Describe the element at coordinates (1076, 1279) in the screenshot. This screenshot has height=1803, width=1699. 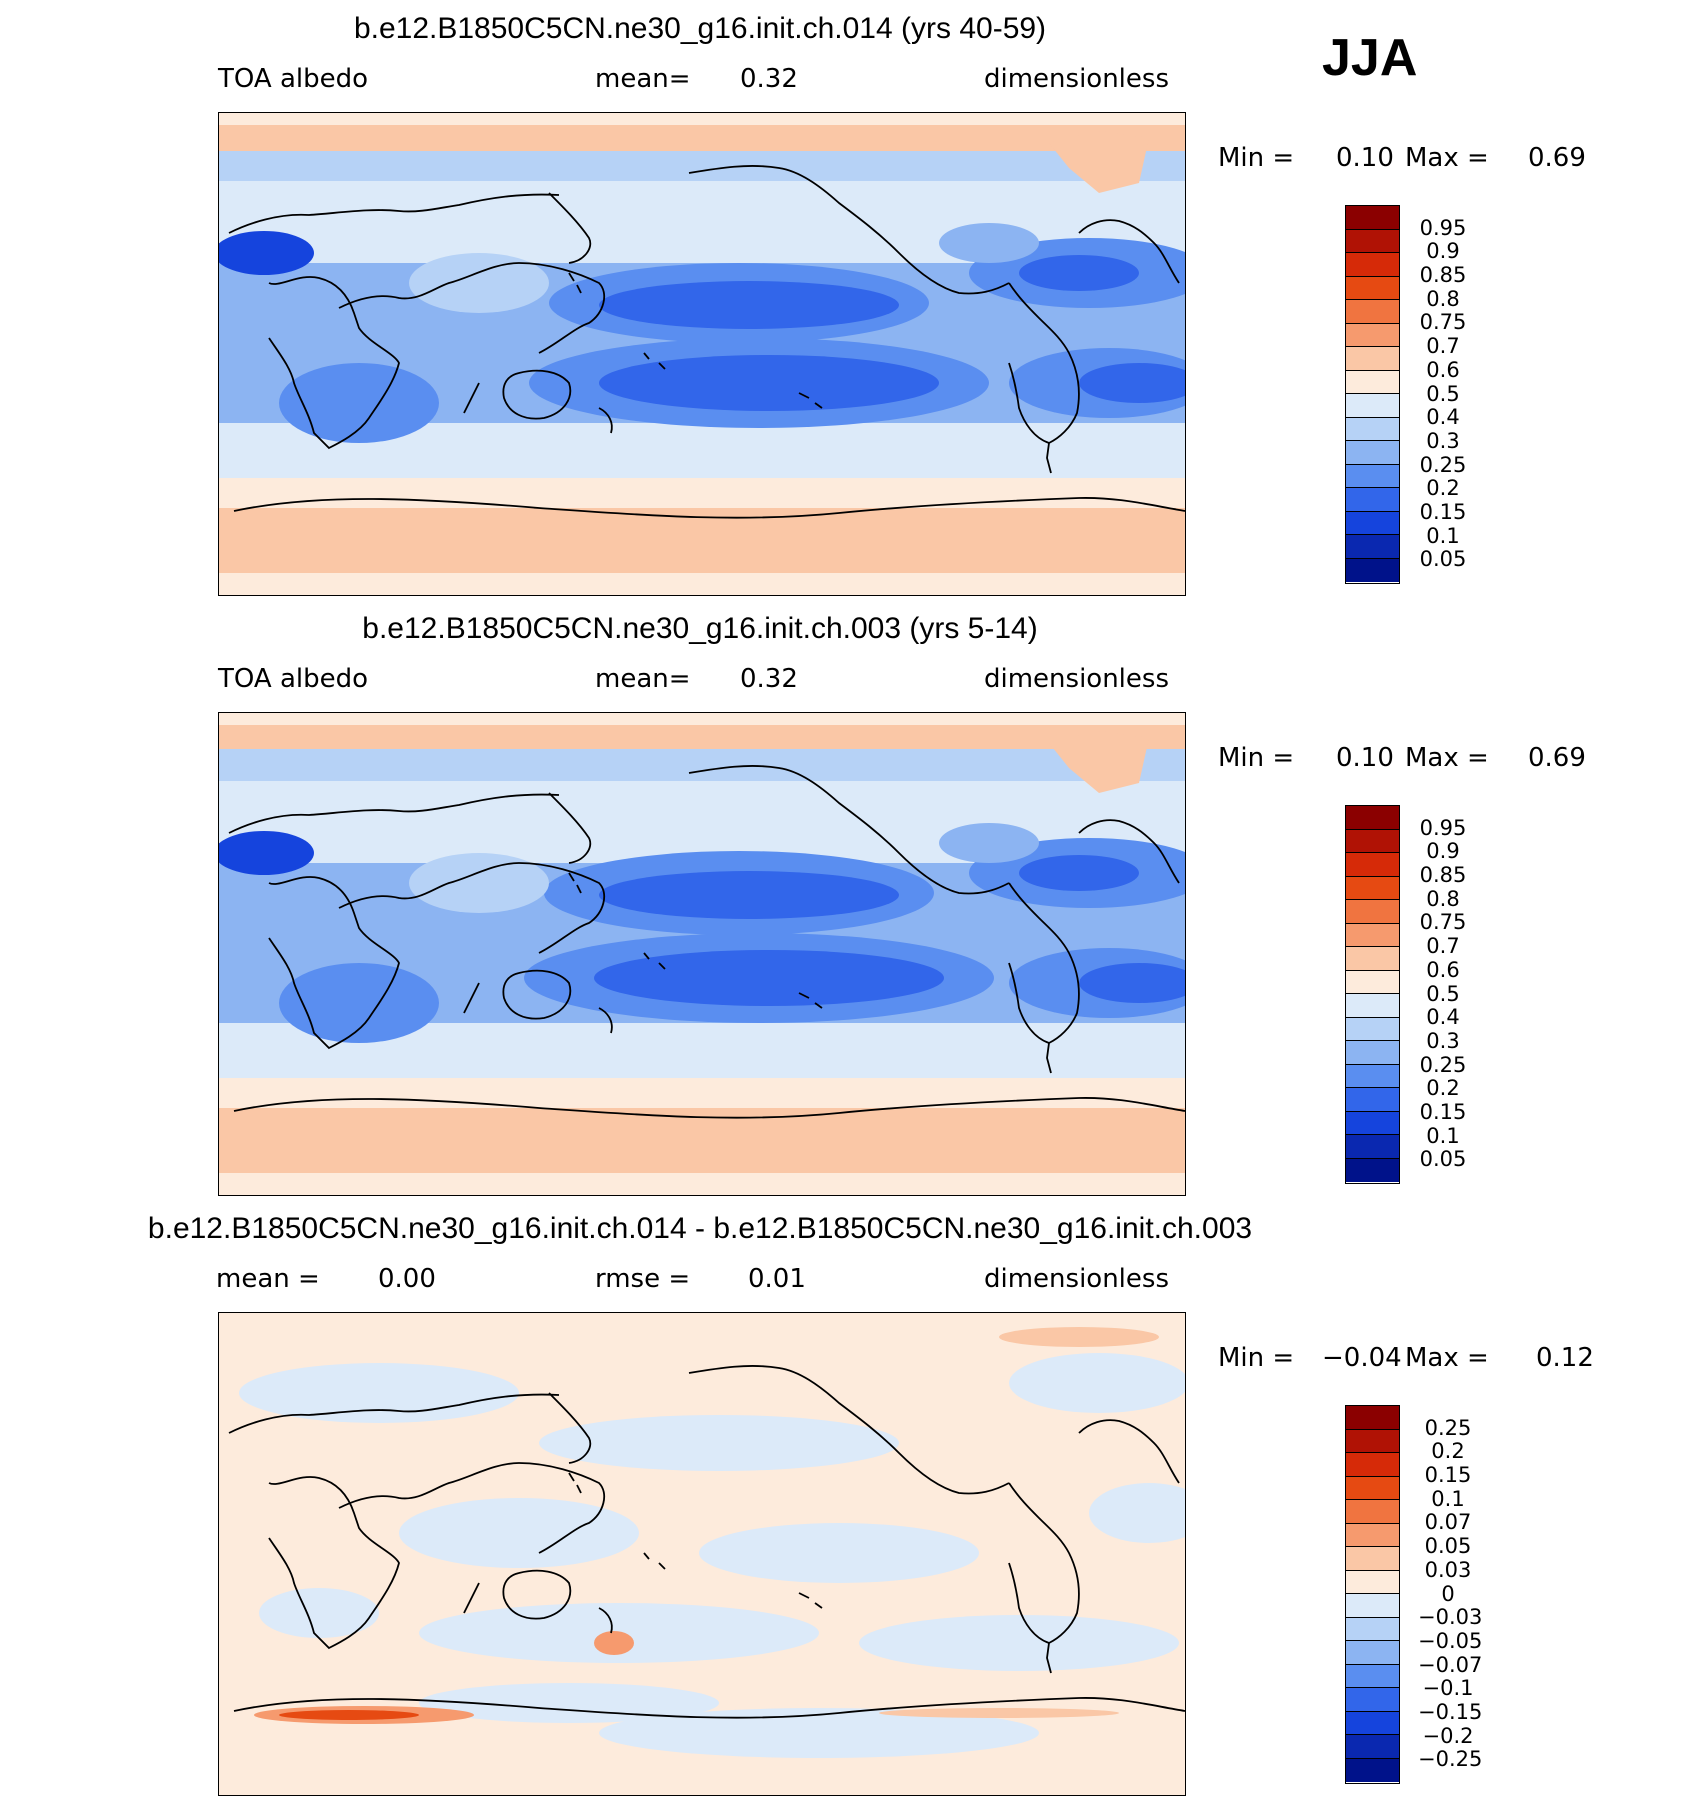
I see `panel-3-units: dimensionless` at that location.